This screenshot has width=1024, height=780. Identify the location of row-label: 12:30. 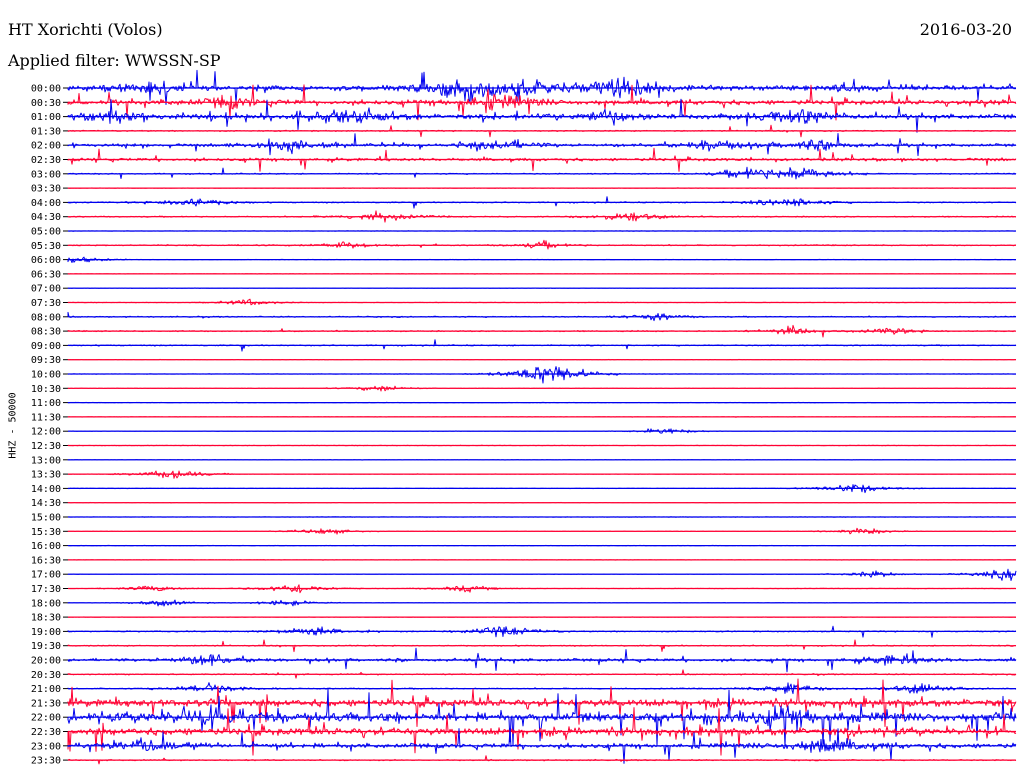
(46, 446).